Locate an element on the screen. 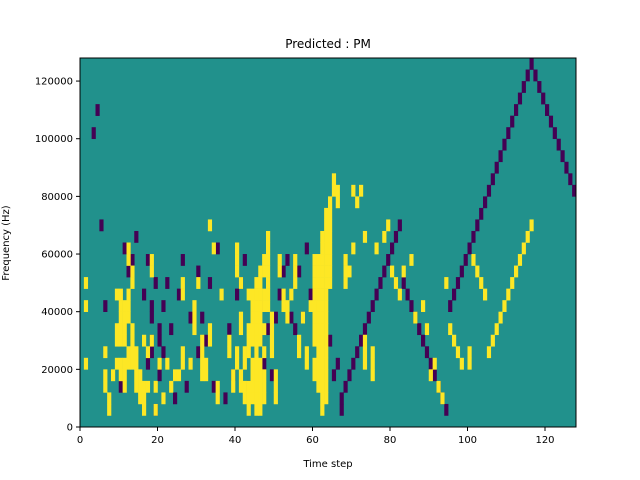  y-tick-label: 100000 is located at coordinates (54, 139).